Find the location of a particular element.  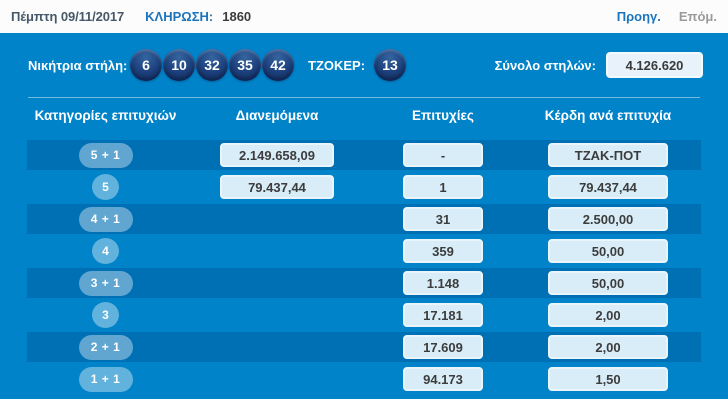

table-row: 4 359 50,00 is located at coordinates (364, 251).